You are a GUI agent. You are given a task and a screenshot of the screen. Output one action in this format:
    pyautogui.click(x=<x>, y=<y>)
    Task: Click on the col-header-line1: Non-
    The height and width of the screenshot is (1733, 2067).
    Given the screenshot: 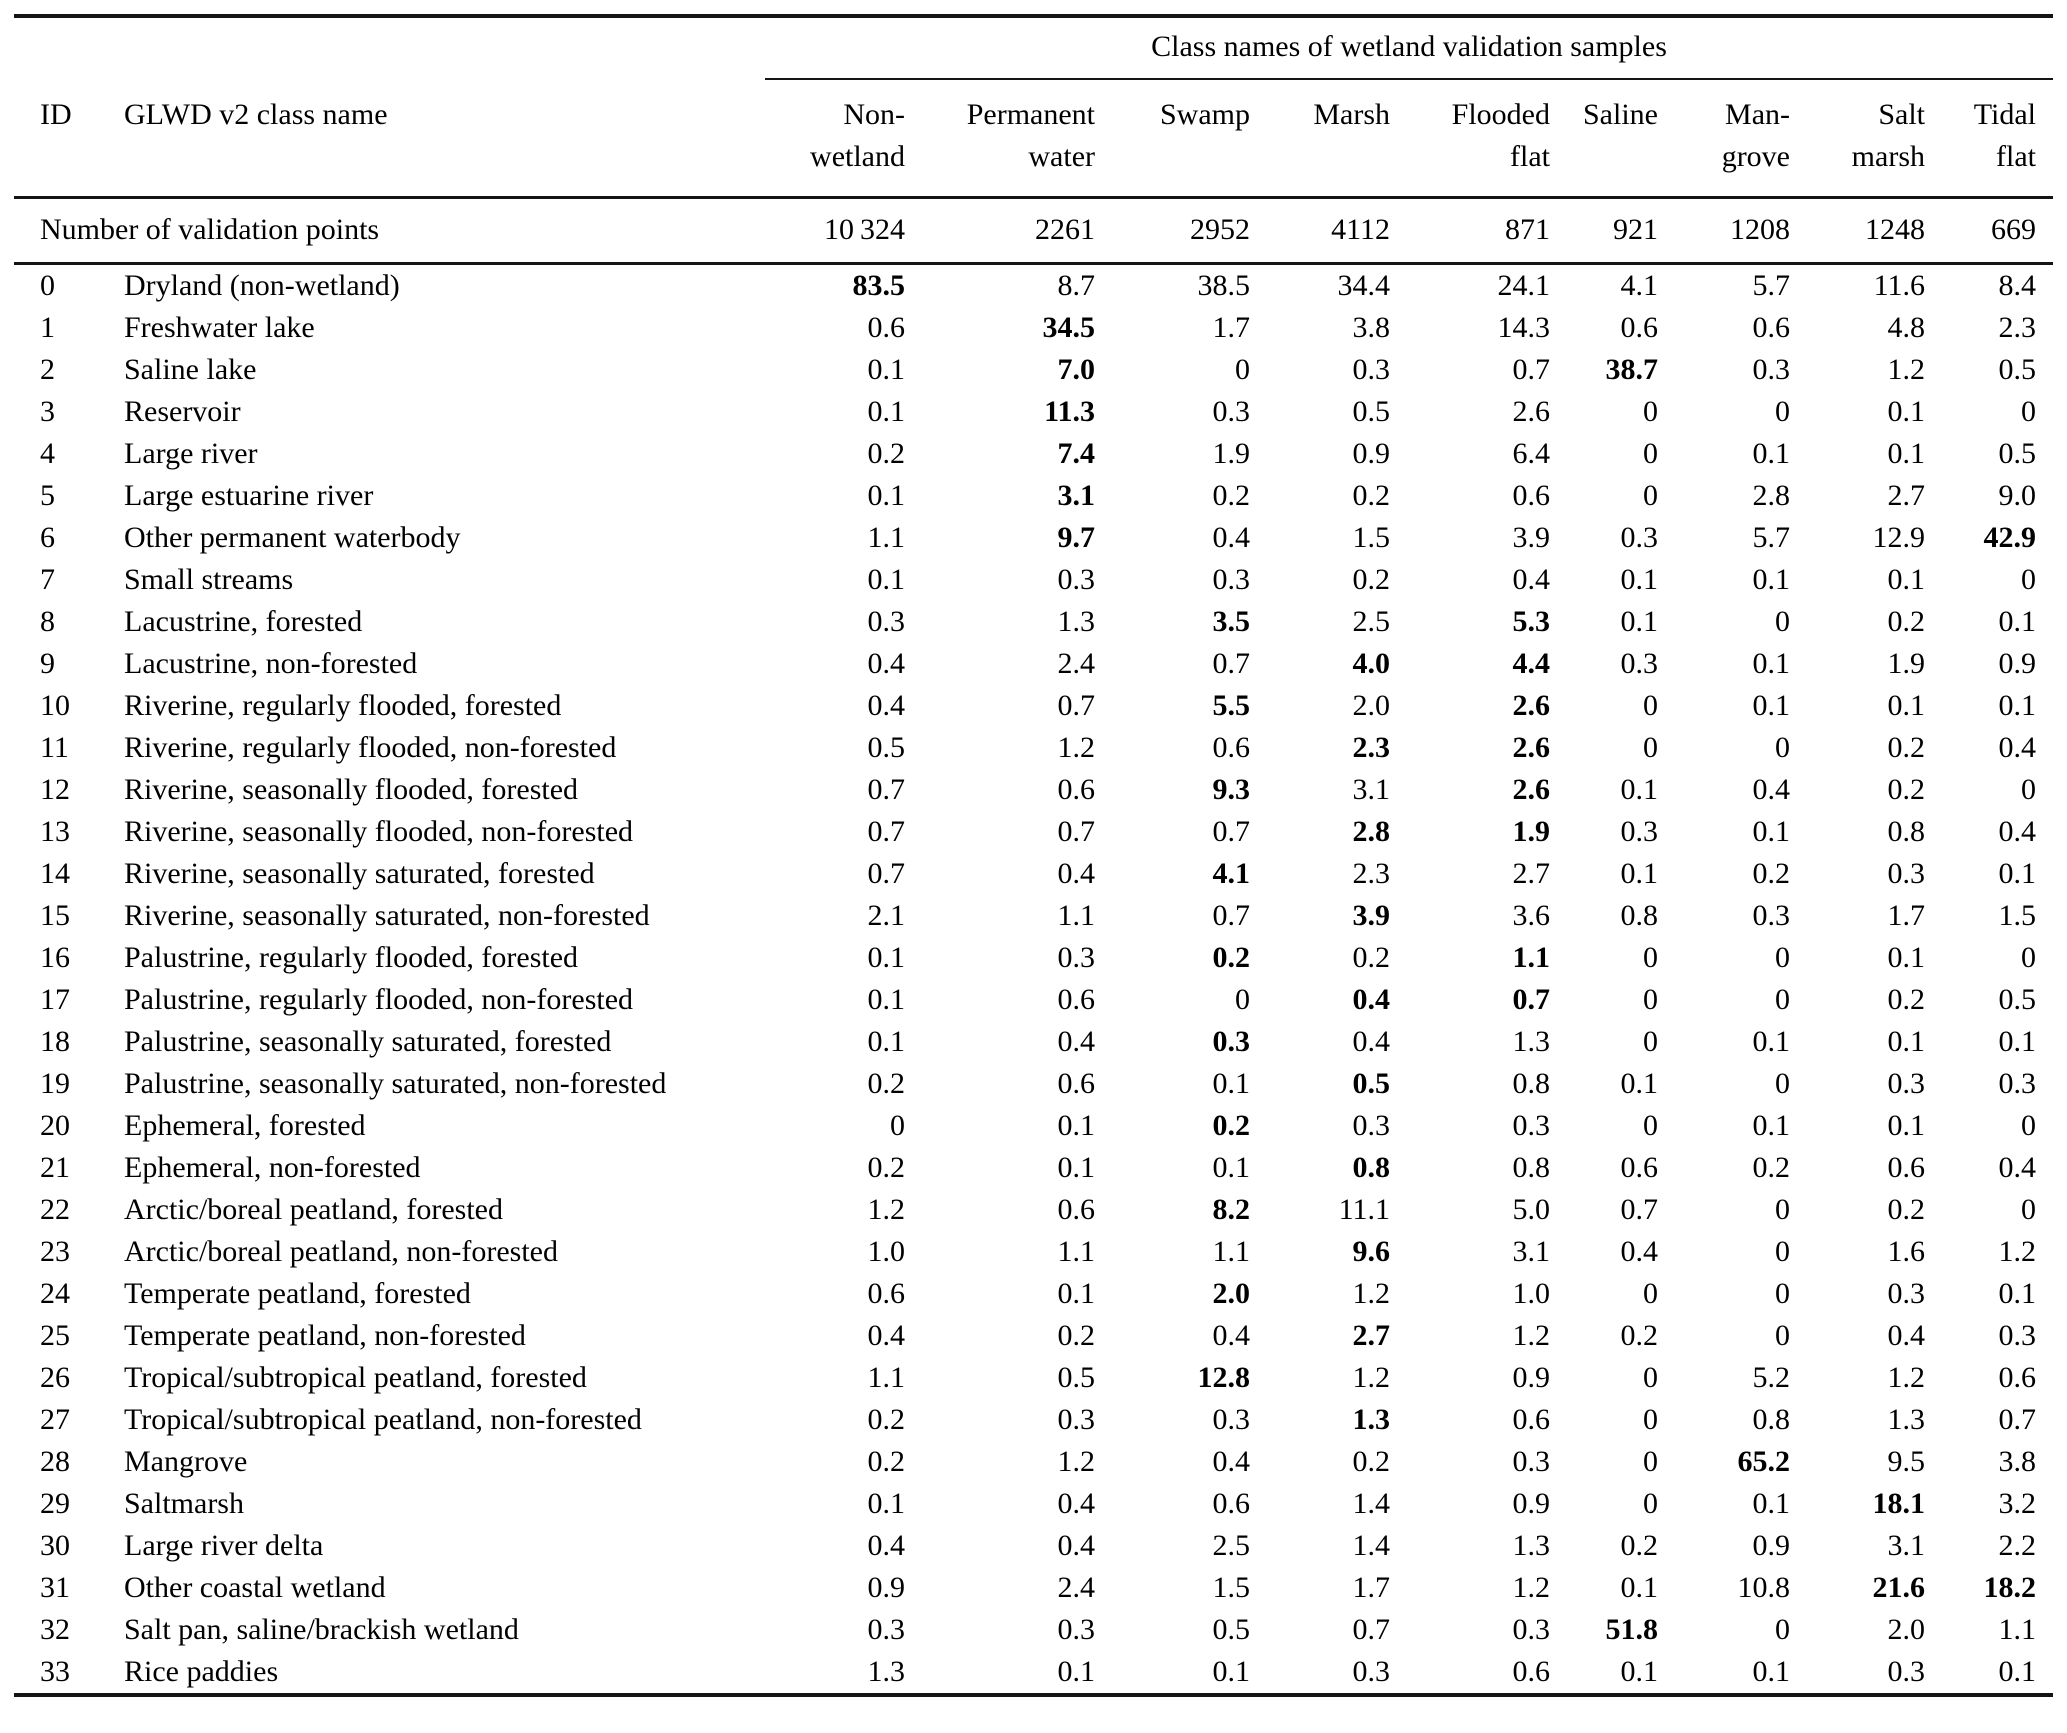 What is the action you would take?
    pyautogui.click(x=874, y=114)
    